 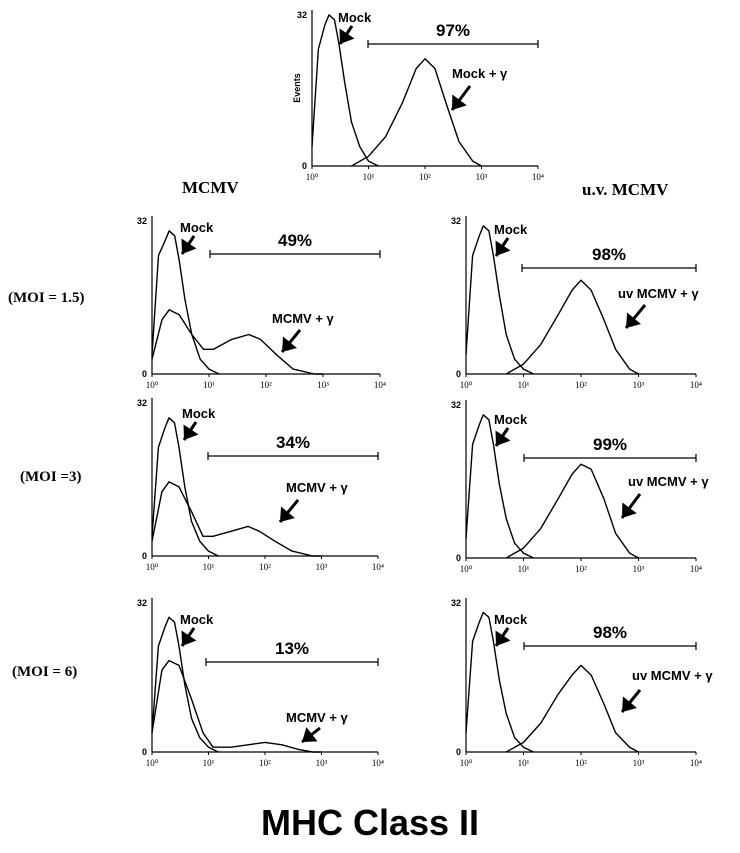 I want to click on column-header-mcmv: MCMV, so click(x=210, y=187).